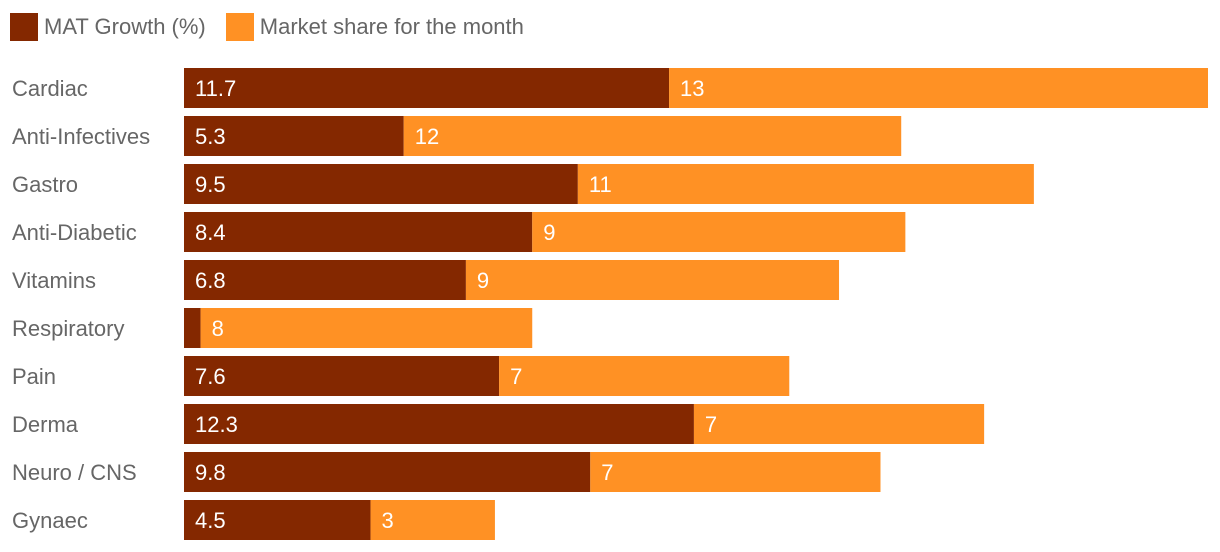  Describe the element at coordinates (427, 88) in the screenshot. I see `bar-mat-growth-cardiac` at that location.